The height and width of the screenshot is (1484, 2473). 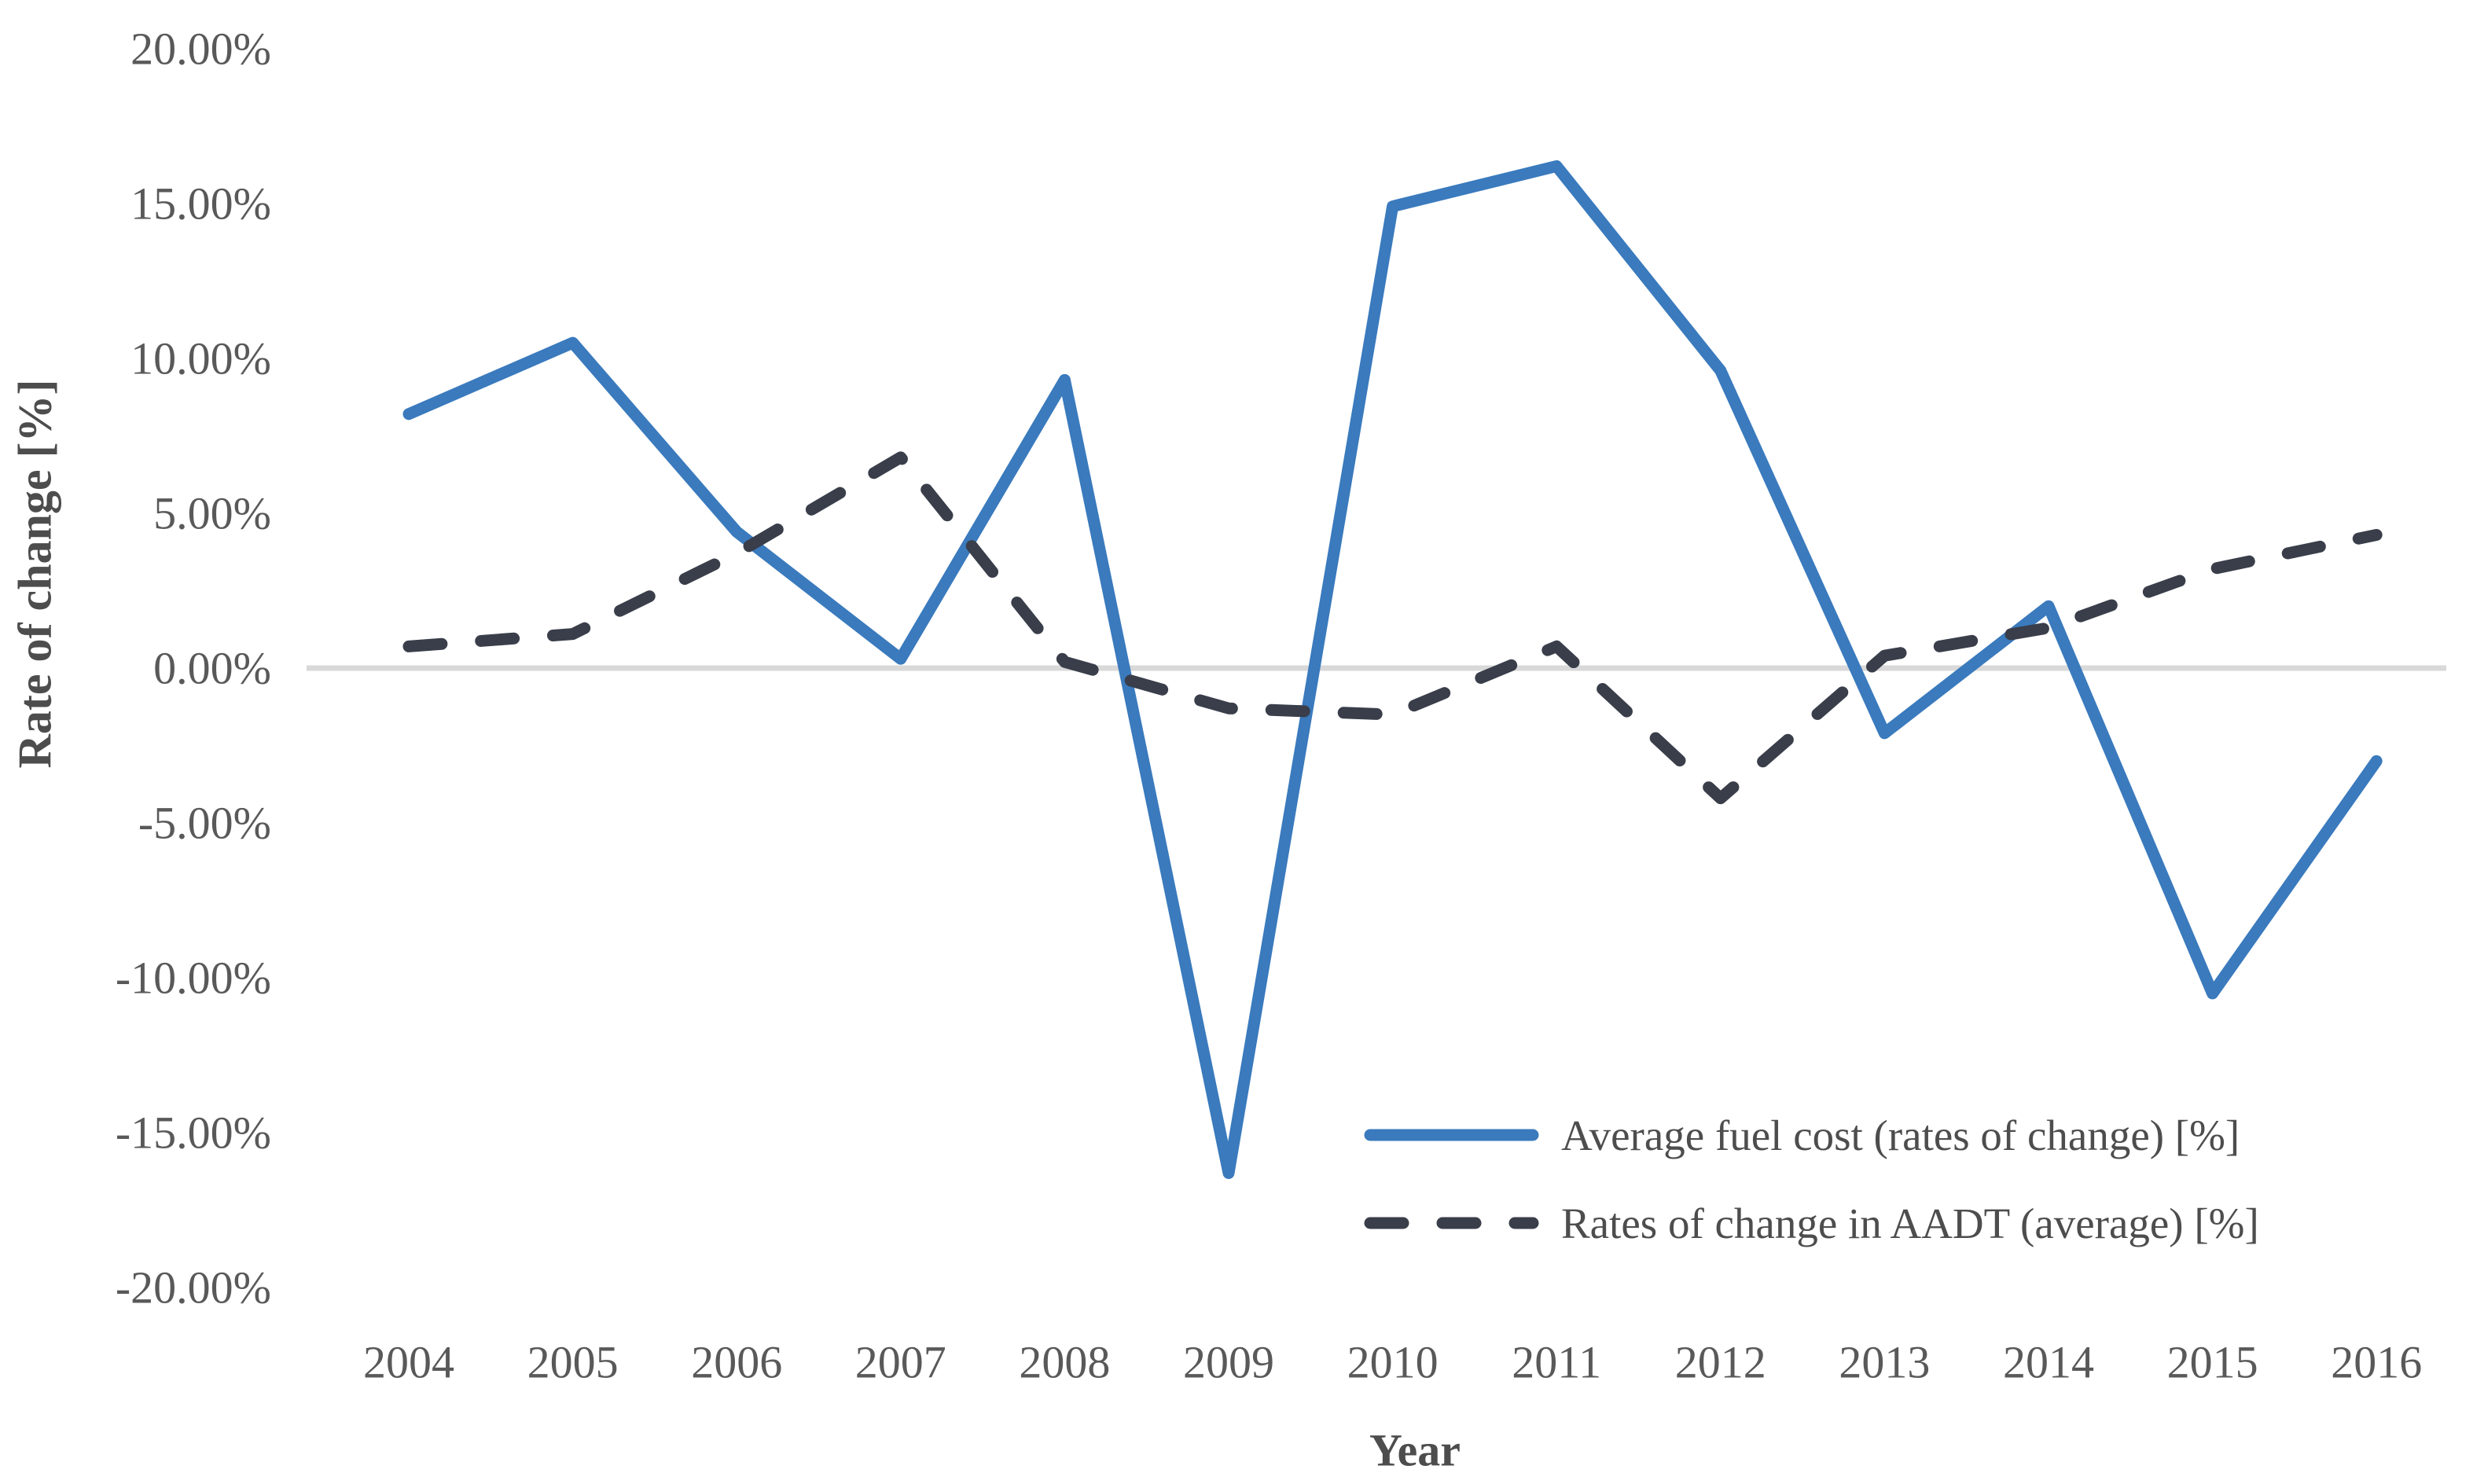 What do you see at coordinates (737, 1362) in the screenshot?
I see `x-tick-label: 2006` at bounding box center [737, 1362].